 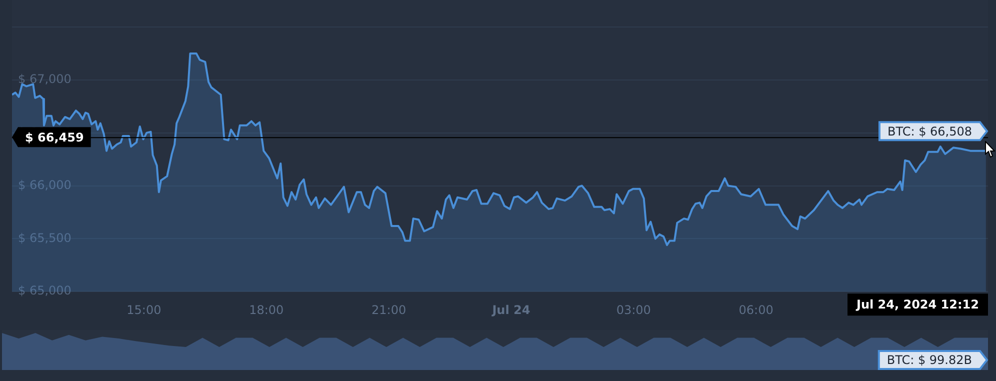 I want to click on annotation: BTC: $ 99.82B, so click(x=929, y=360).